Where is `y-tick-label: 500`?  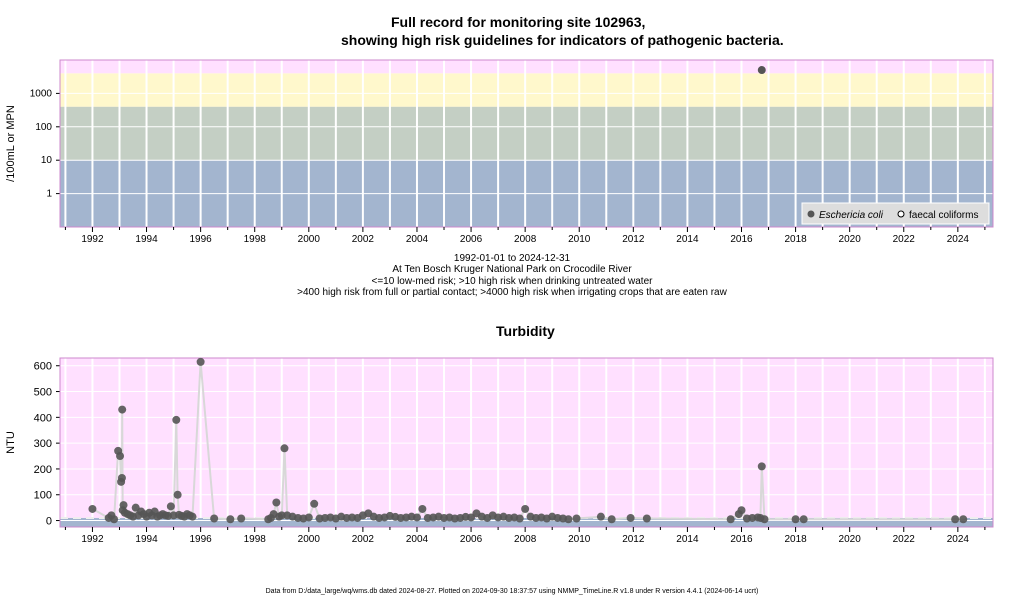
y-tick-label: 500 is located at coordinates (43, 393).